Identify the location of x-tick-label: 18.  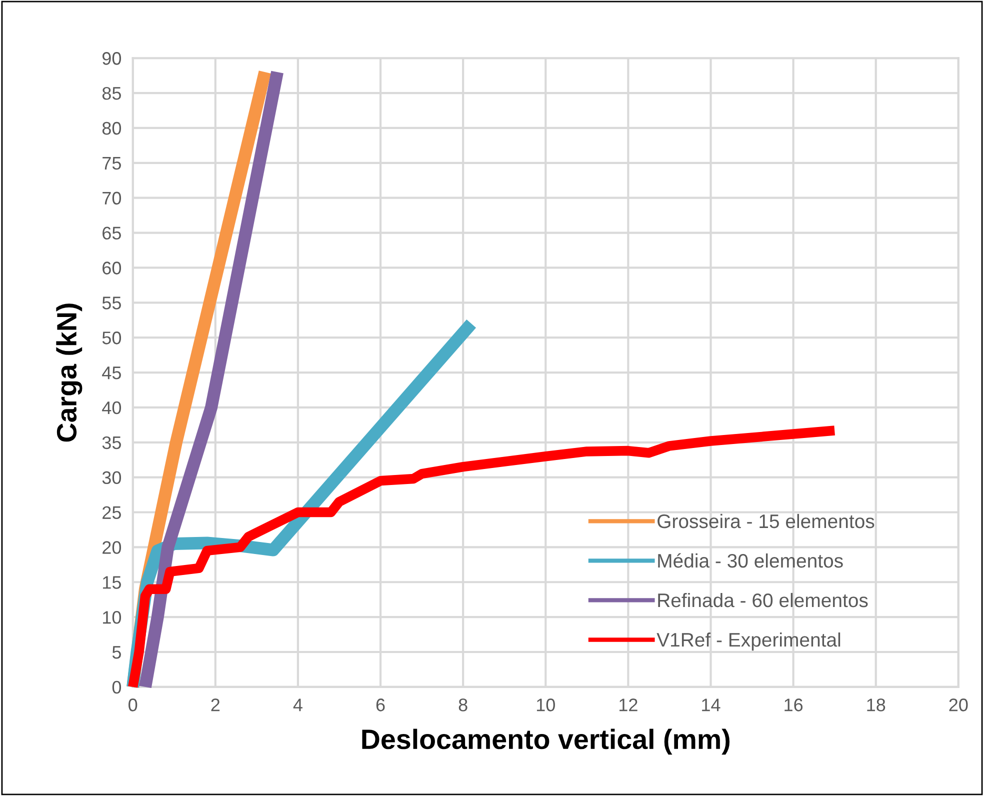
(876, 705).